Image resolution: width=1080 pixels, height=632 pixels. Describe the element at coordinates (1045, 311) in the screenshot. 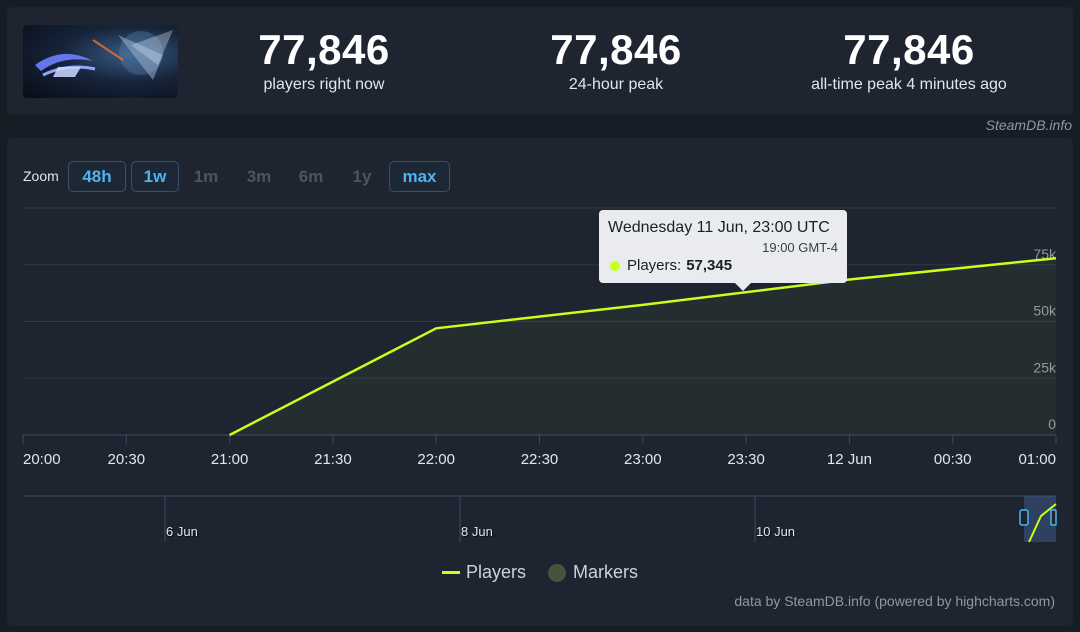

I see `y-tick-label: 50k` at that location.